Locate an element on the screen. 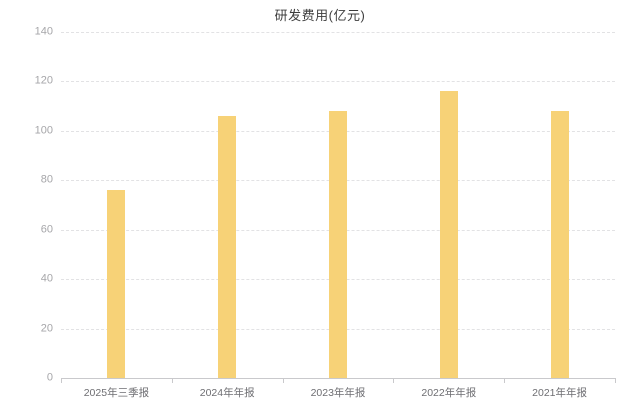 Image resolution: width=640 pixels, height=409 pixels. y-axis-tick-label: 0 is located at coordinates (49, 377).